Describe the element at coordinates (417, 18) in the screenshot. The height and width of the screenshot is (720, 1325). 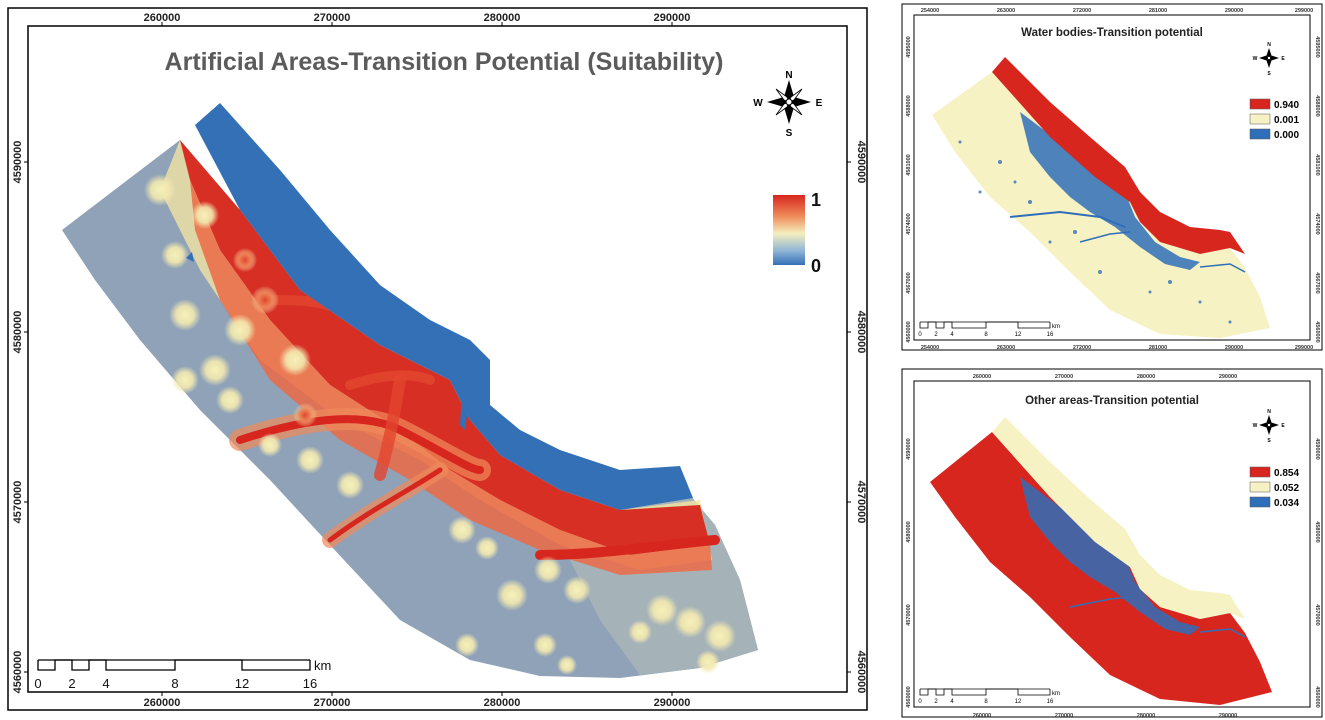
I see `x-axis-top: 260000 270000 280000 290000` at that location.